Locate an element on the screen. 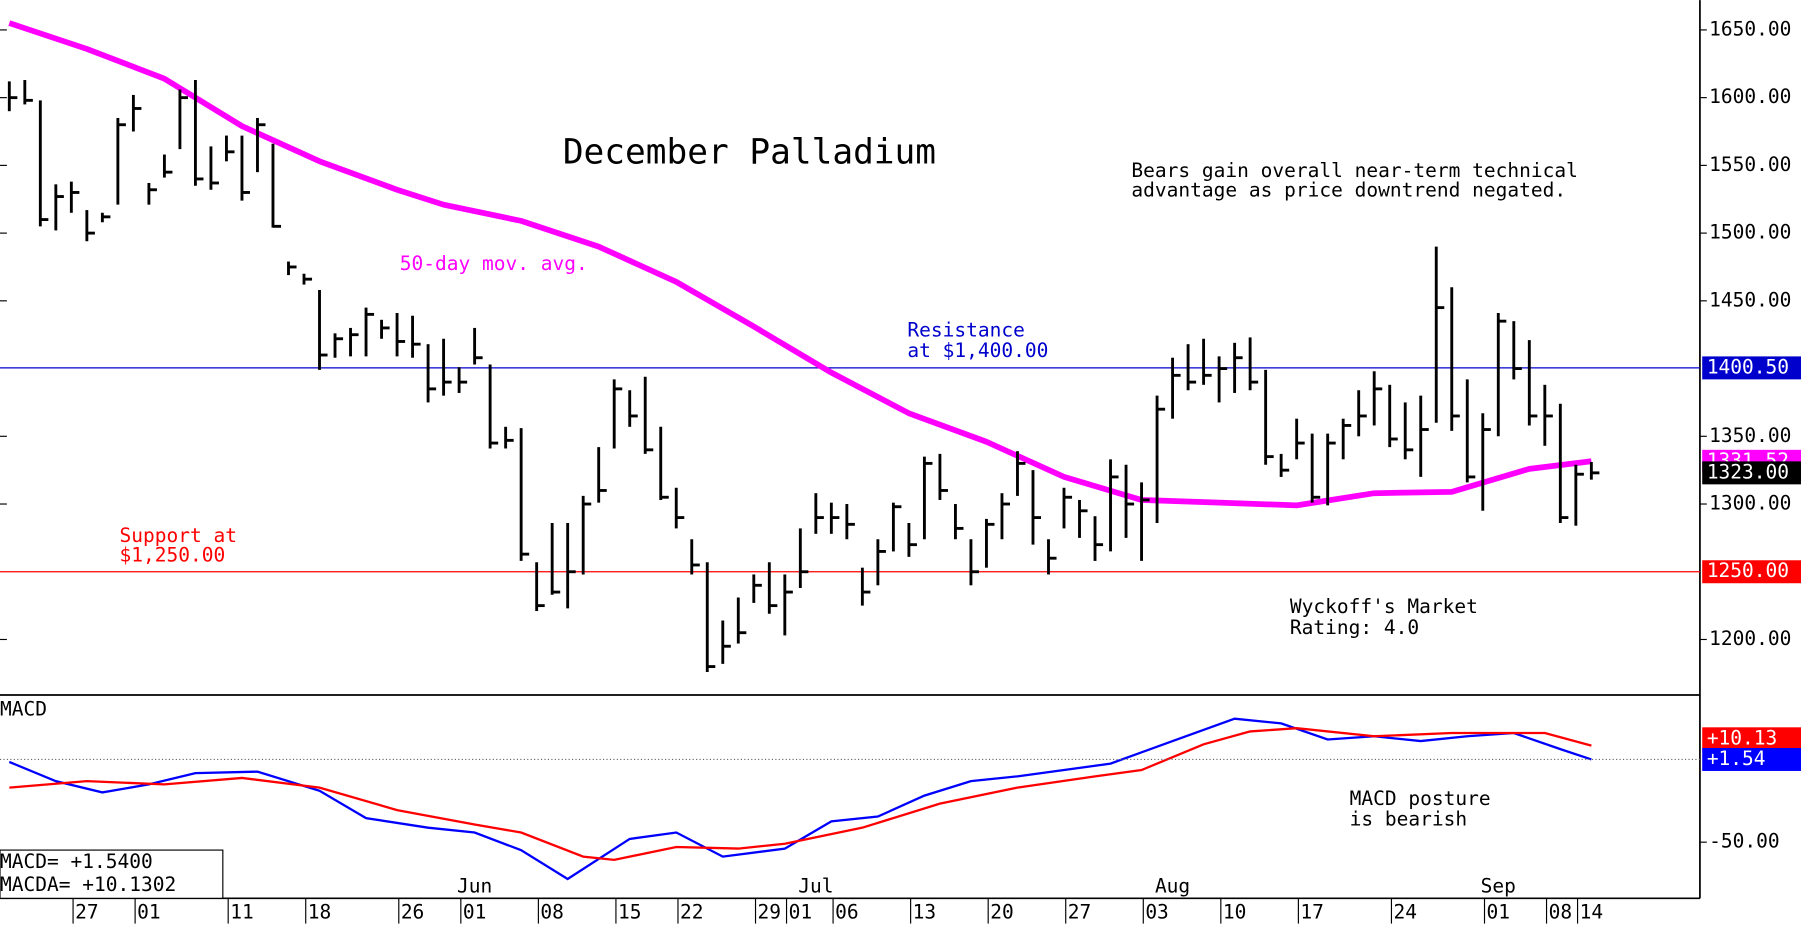 The width and height of the screenshot is (1801, 926). support-label: $1,250.00 is located at coordinates (172, 555).